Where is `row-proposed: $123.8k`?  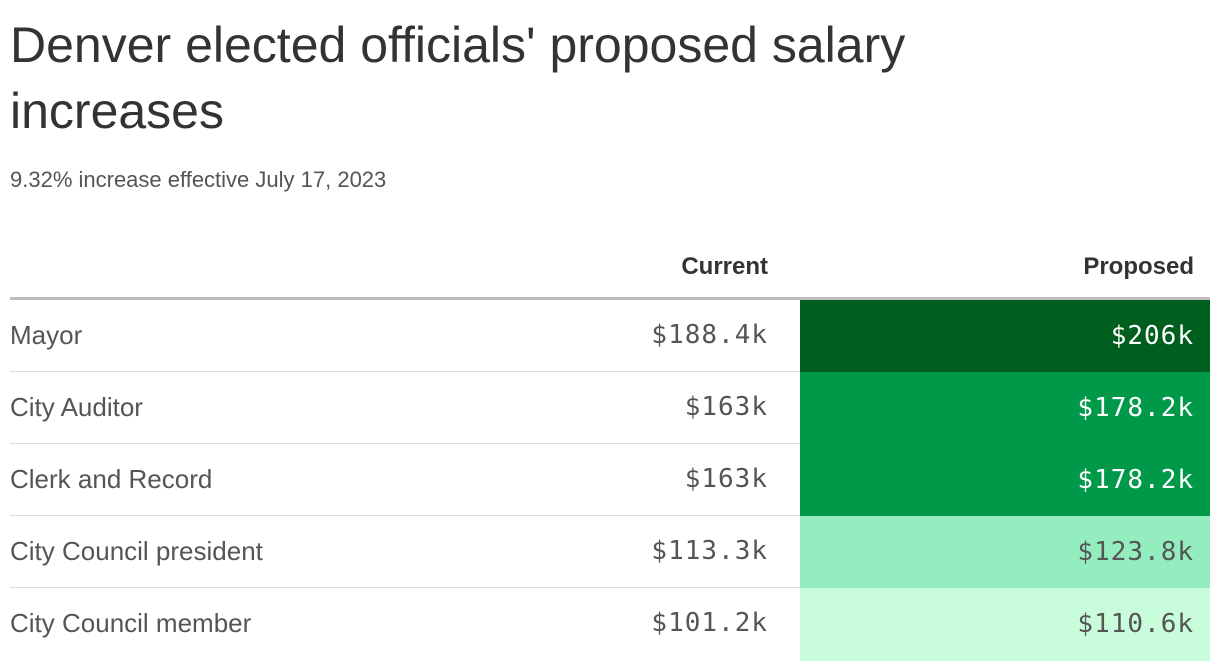
row-proposed: $123.8k is located at coordinates (1005, 552).